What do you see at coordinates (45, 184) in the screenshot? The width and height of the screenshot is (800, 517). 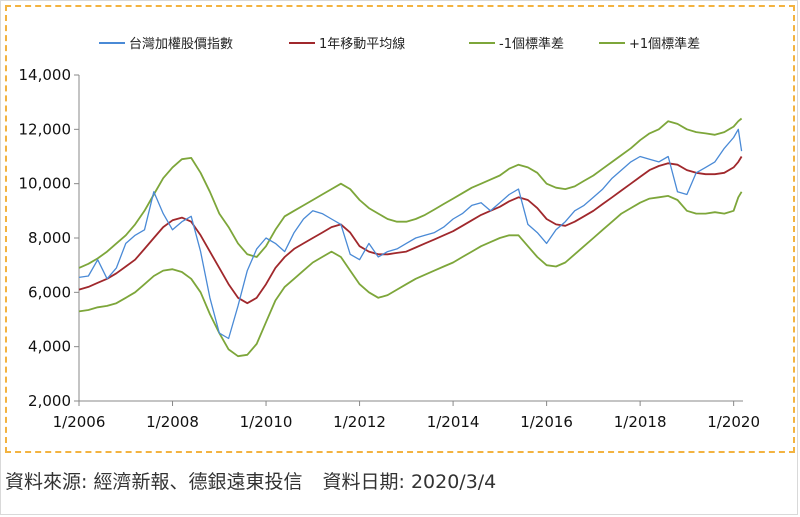 I see `y-tick-label: 10,000` at bounding box center [45, 184].